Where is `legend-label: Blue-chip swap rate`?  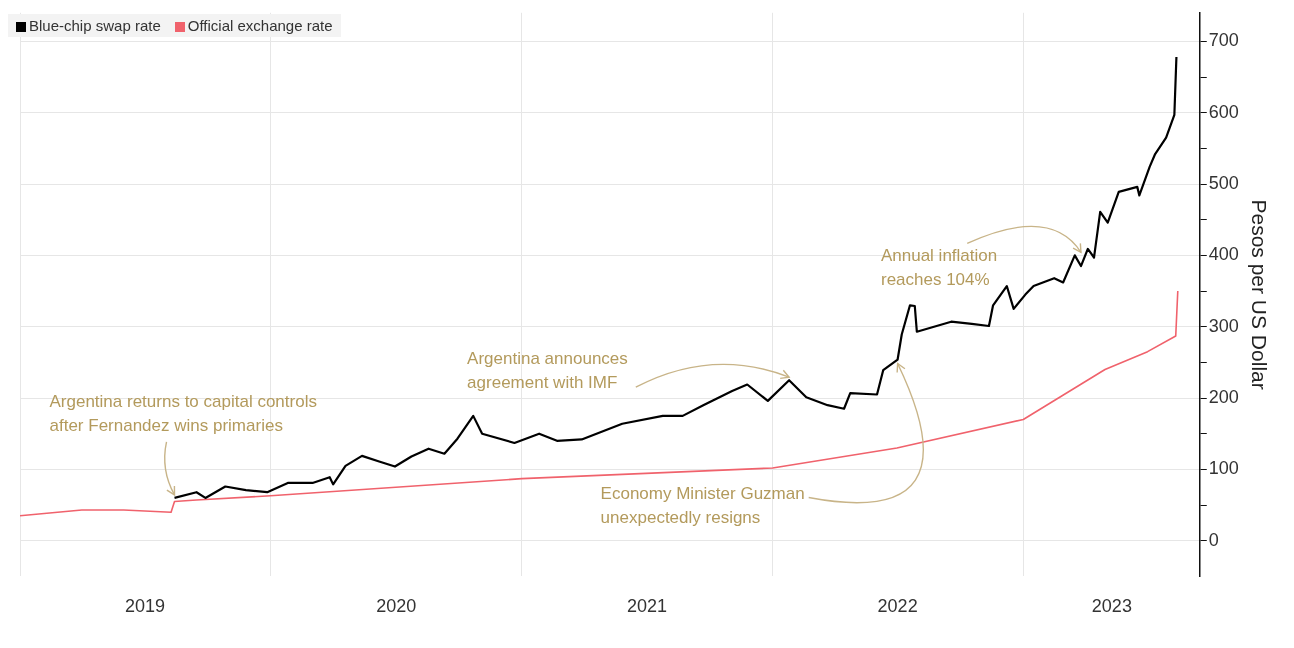 legend-label: Blue-chip swap rate is located at coordinates (94, 25).